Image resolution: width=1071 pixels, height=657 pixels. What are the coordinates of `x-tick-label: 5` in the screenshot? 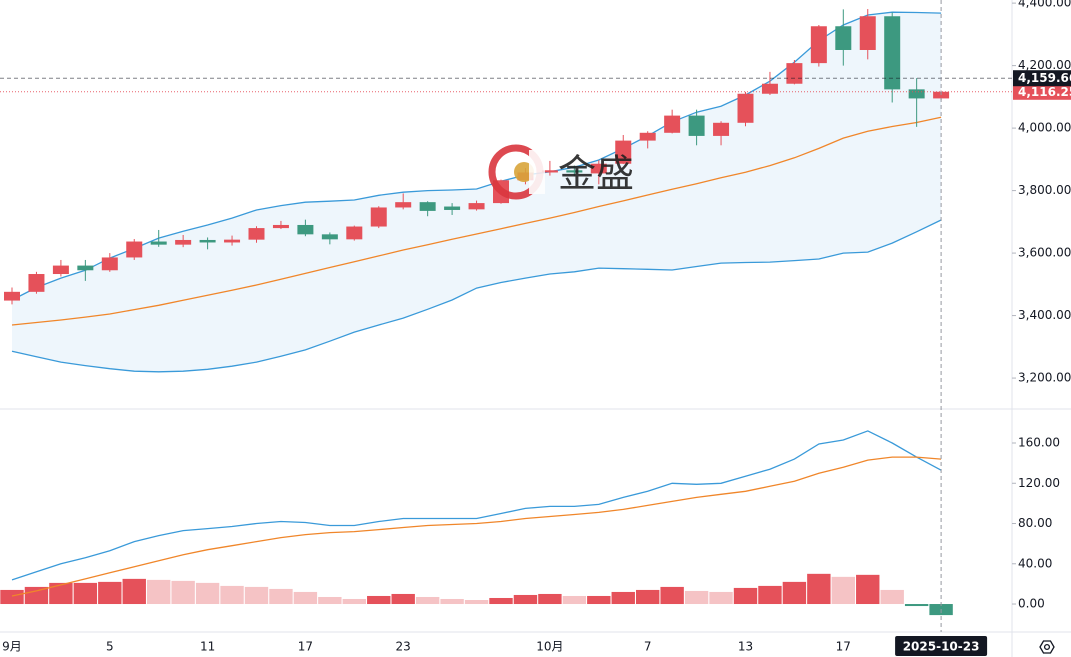 It's located at (110, 647).